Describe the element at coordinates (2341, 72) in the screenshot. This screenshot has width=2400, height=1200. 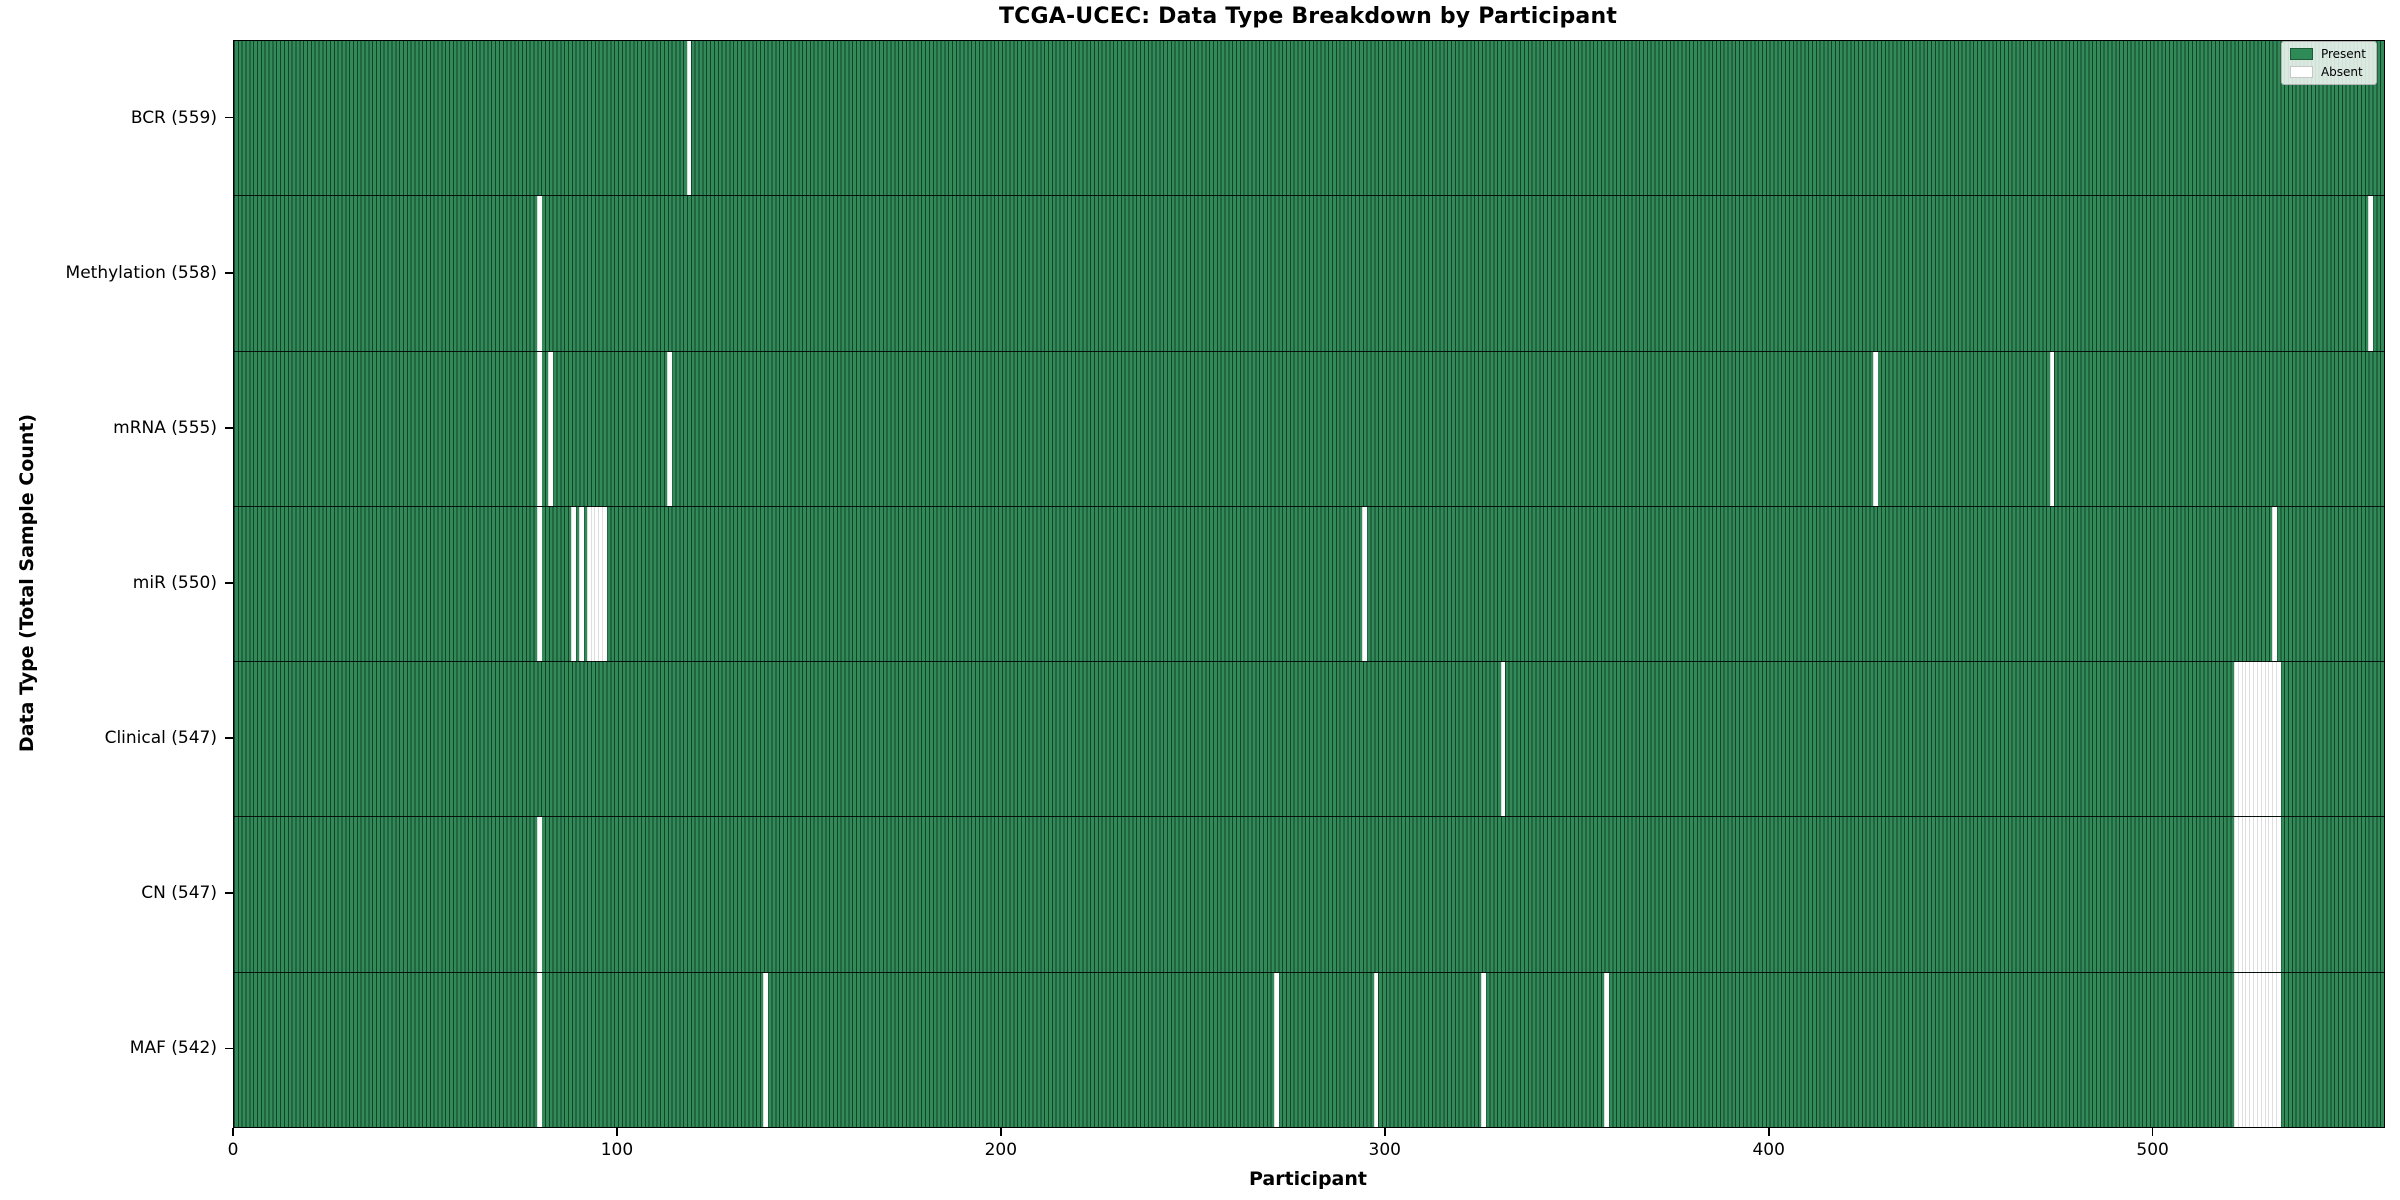
I see `legend-label-absent: Absent` at that location.